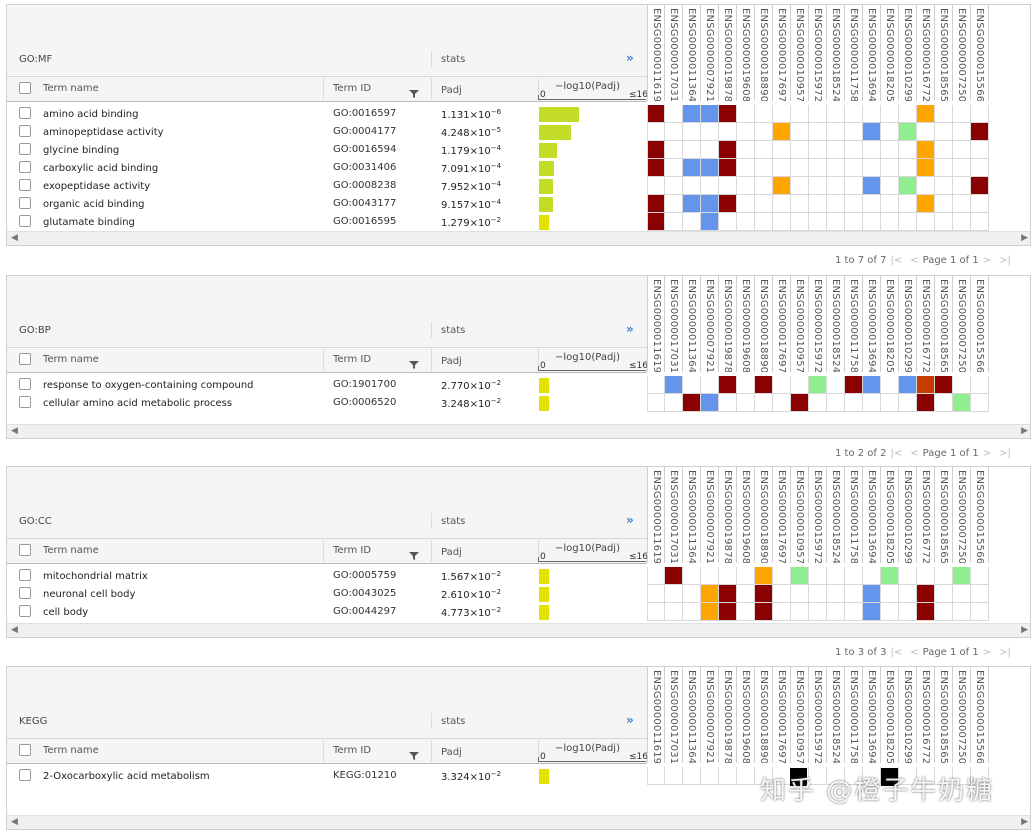 The height and width of the screenshot is (832, 1036). What do you see at coordinates (365, 221) in the screenshot?
I see `term-id: GO:0016595` at bounding box center [365, 221].